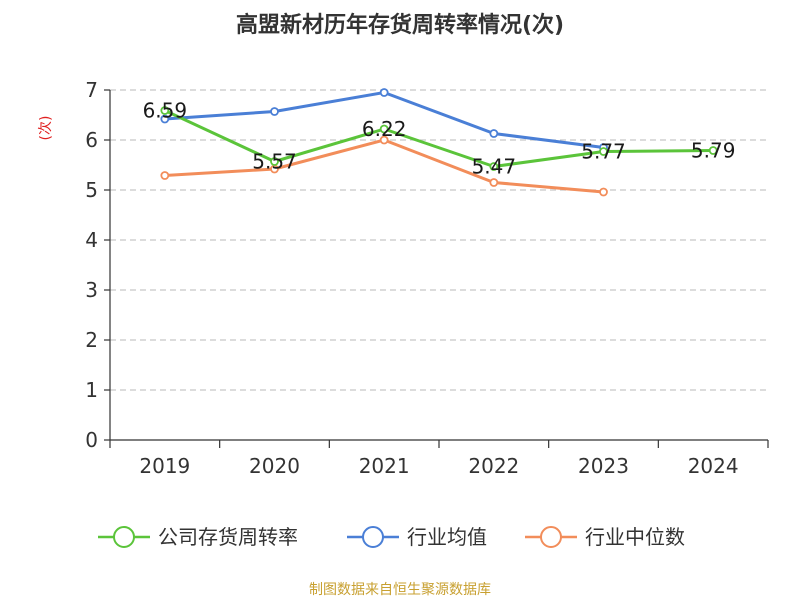 This screenshot has width=800, height=600. I want to click on legend-label: 行业均值, so click(447, 537).